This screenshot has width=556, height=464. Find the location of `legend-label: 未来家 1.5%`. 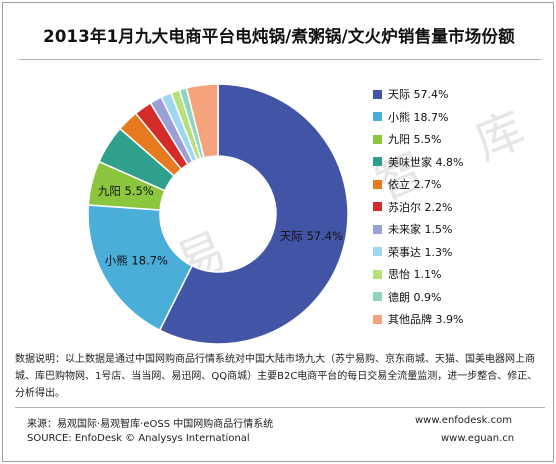

legend-label: 未来家 1.5% is located at coordinates (420, 229).